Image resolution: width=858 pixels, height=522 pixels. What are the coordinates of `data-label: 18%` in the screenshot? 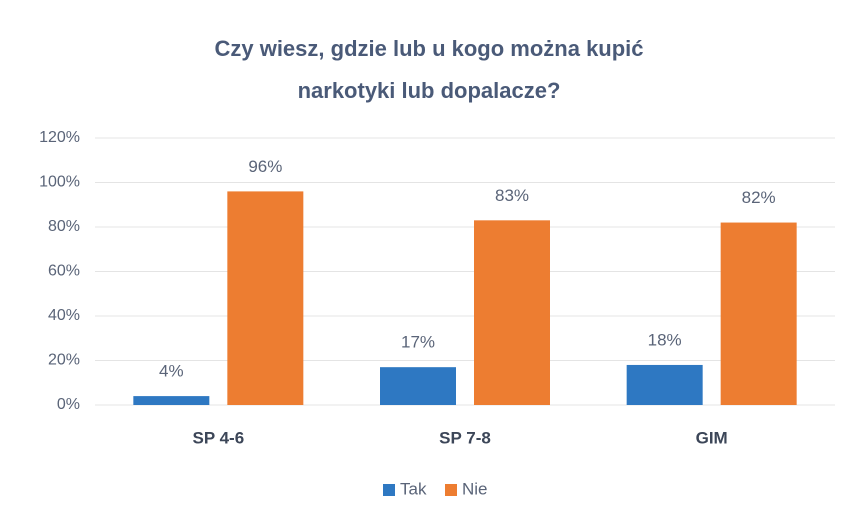 It's located at (665, 339).